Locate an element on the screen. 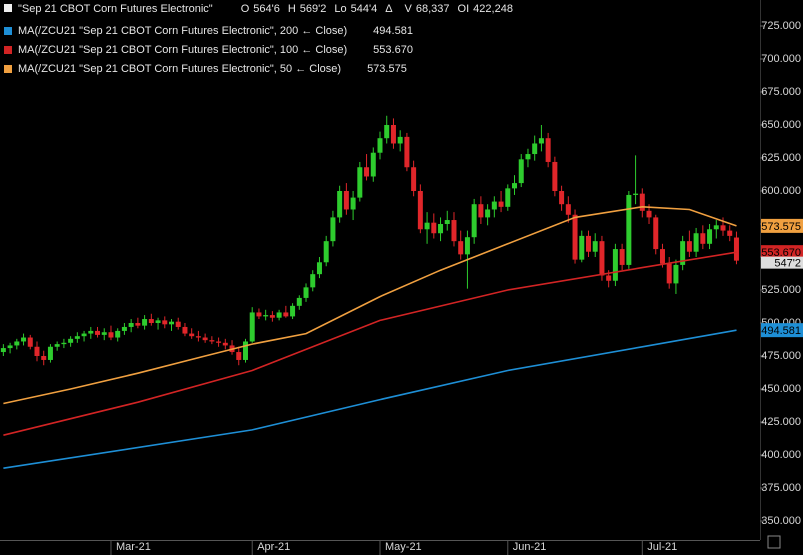  y-tick-label: 450.000 is located at coordinates (781, 389).